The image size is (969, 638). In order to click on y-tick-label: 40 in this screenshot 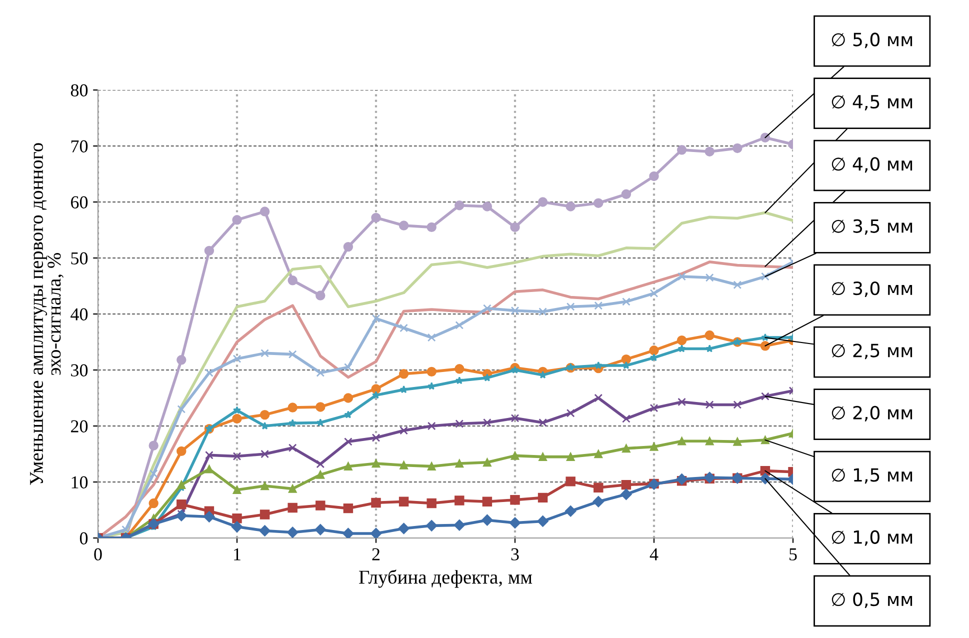, I will do `click(79, 314)`.